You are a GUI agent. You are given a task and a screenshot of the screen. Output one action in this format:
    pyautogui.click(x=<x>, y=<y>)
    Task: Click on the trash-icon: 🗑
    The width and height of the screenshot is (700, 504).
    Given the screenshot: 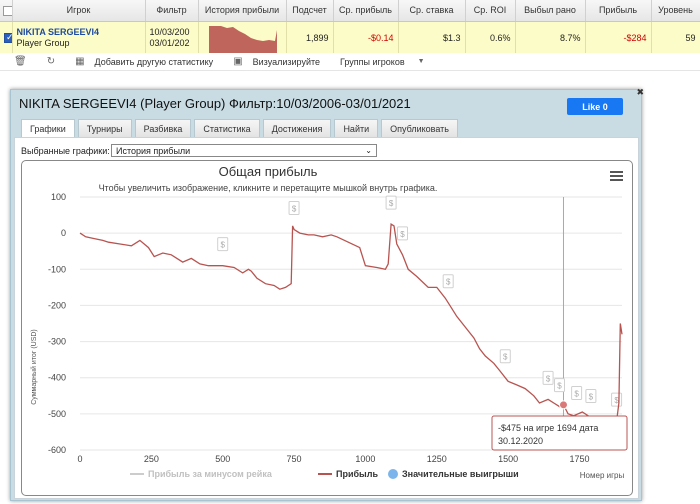 What is the action you would take?
    pyautogui.click(x=20, y=61)
    